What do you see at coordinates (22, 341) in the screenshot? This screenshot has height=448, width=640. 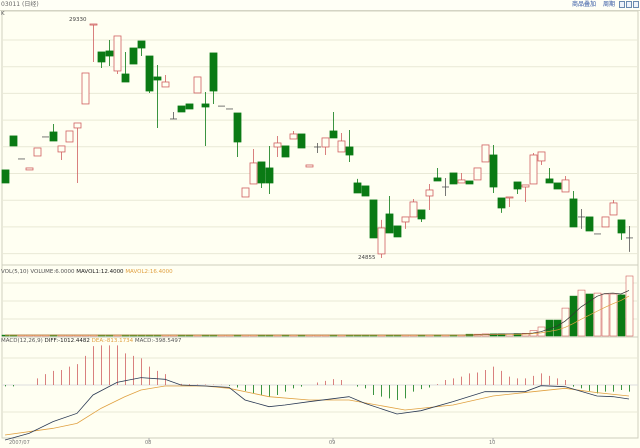 I see `macd-name: MACD(12,26,9)` at bounding box center [22, 341].